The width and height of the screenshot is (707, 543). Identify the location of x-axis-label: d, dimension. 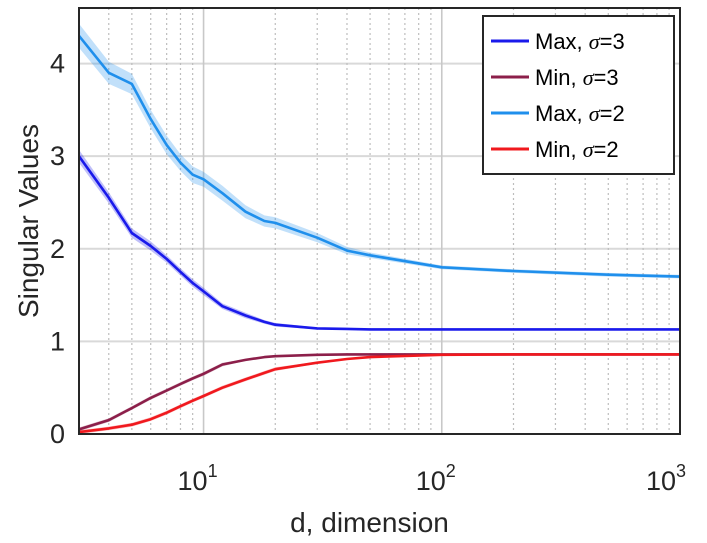
(369, 522).